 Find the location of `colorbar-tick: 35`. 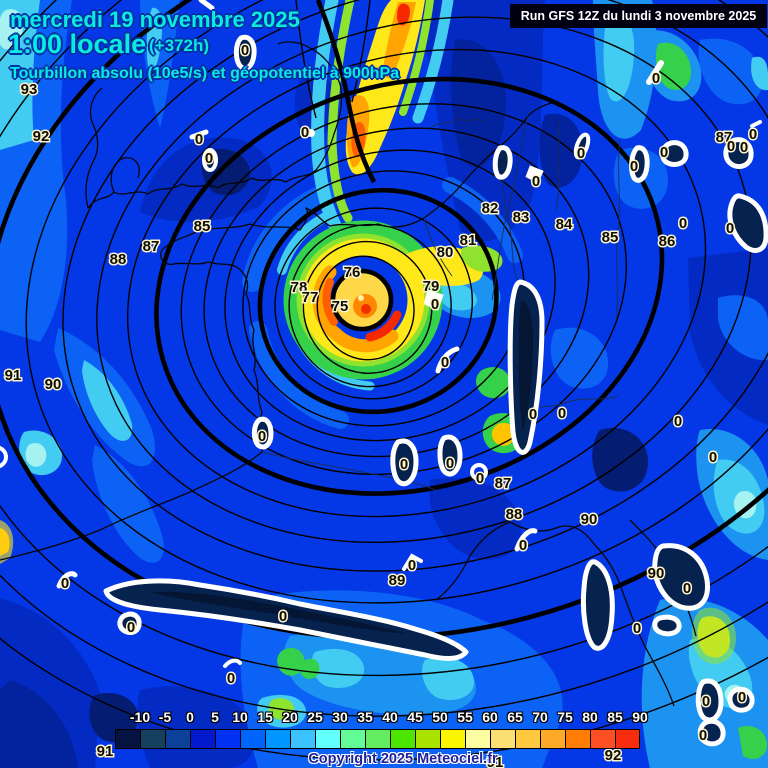

colorbar-tick: 35 is located at coordinates (365, 717).